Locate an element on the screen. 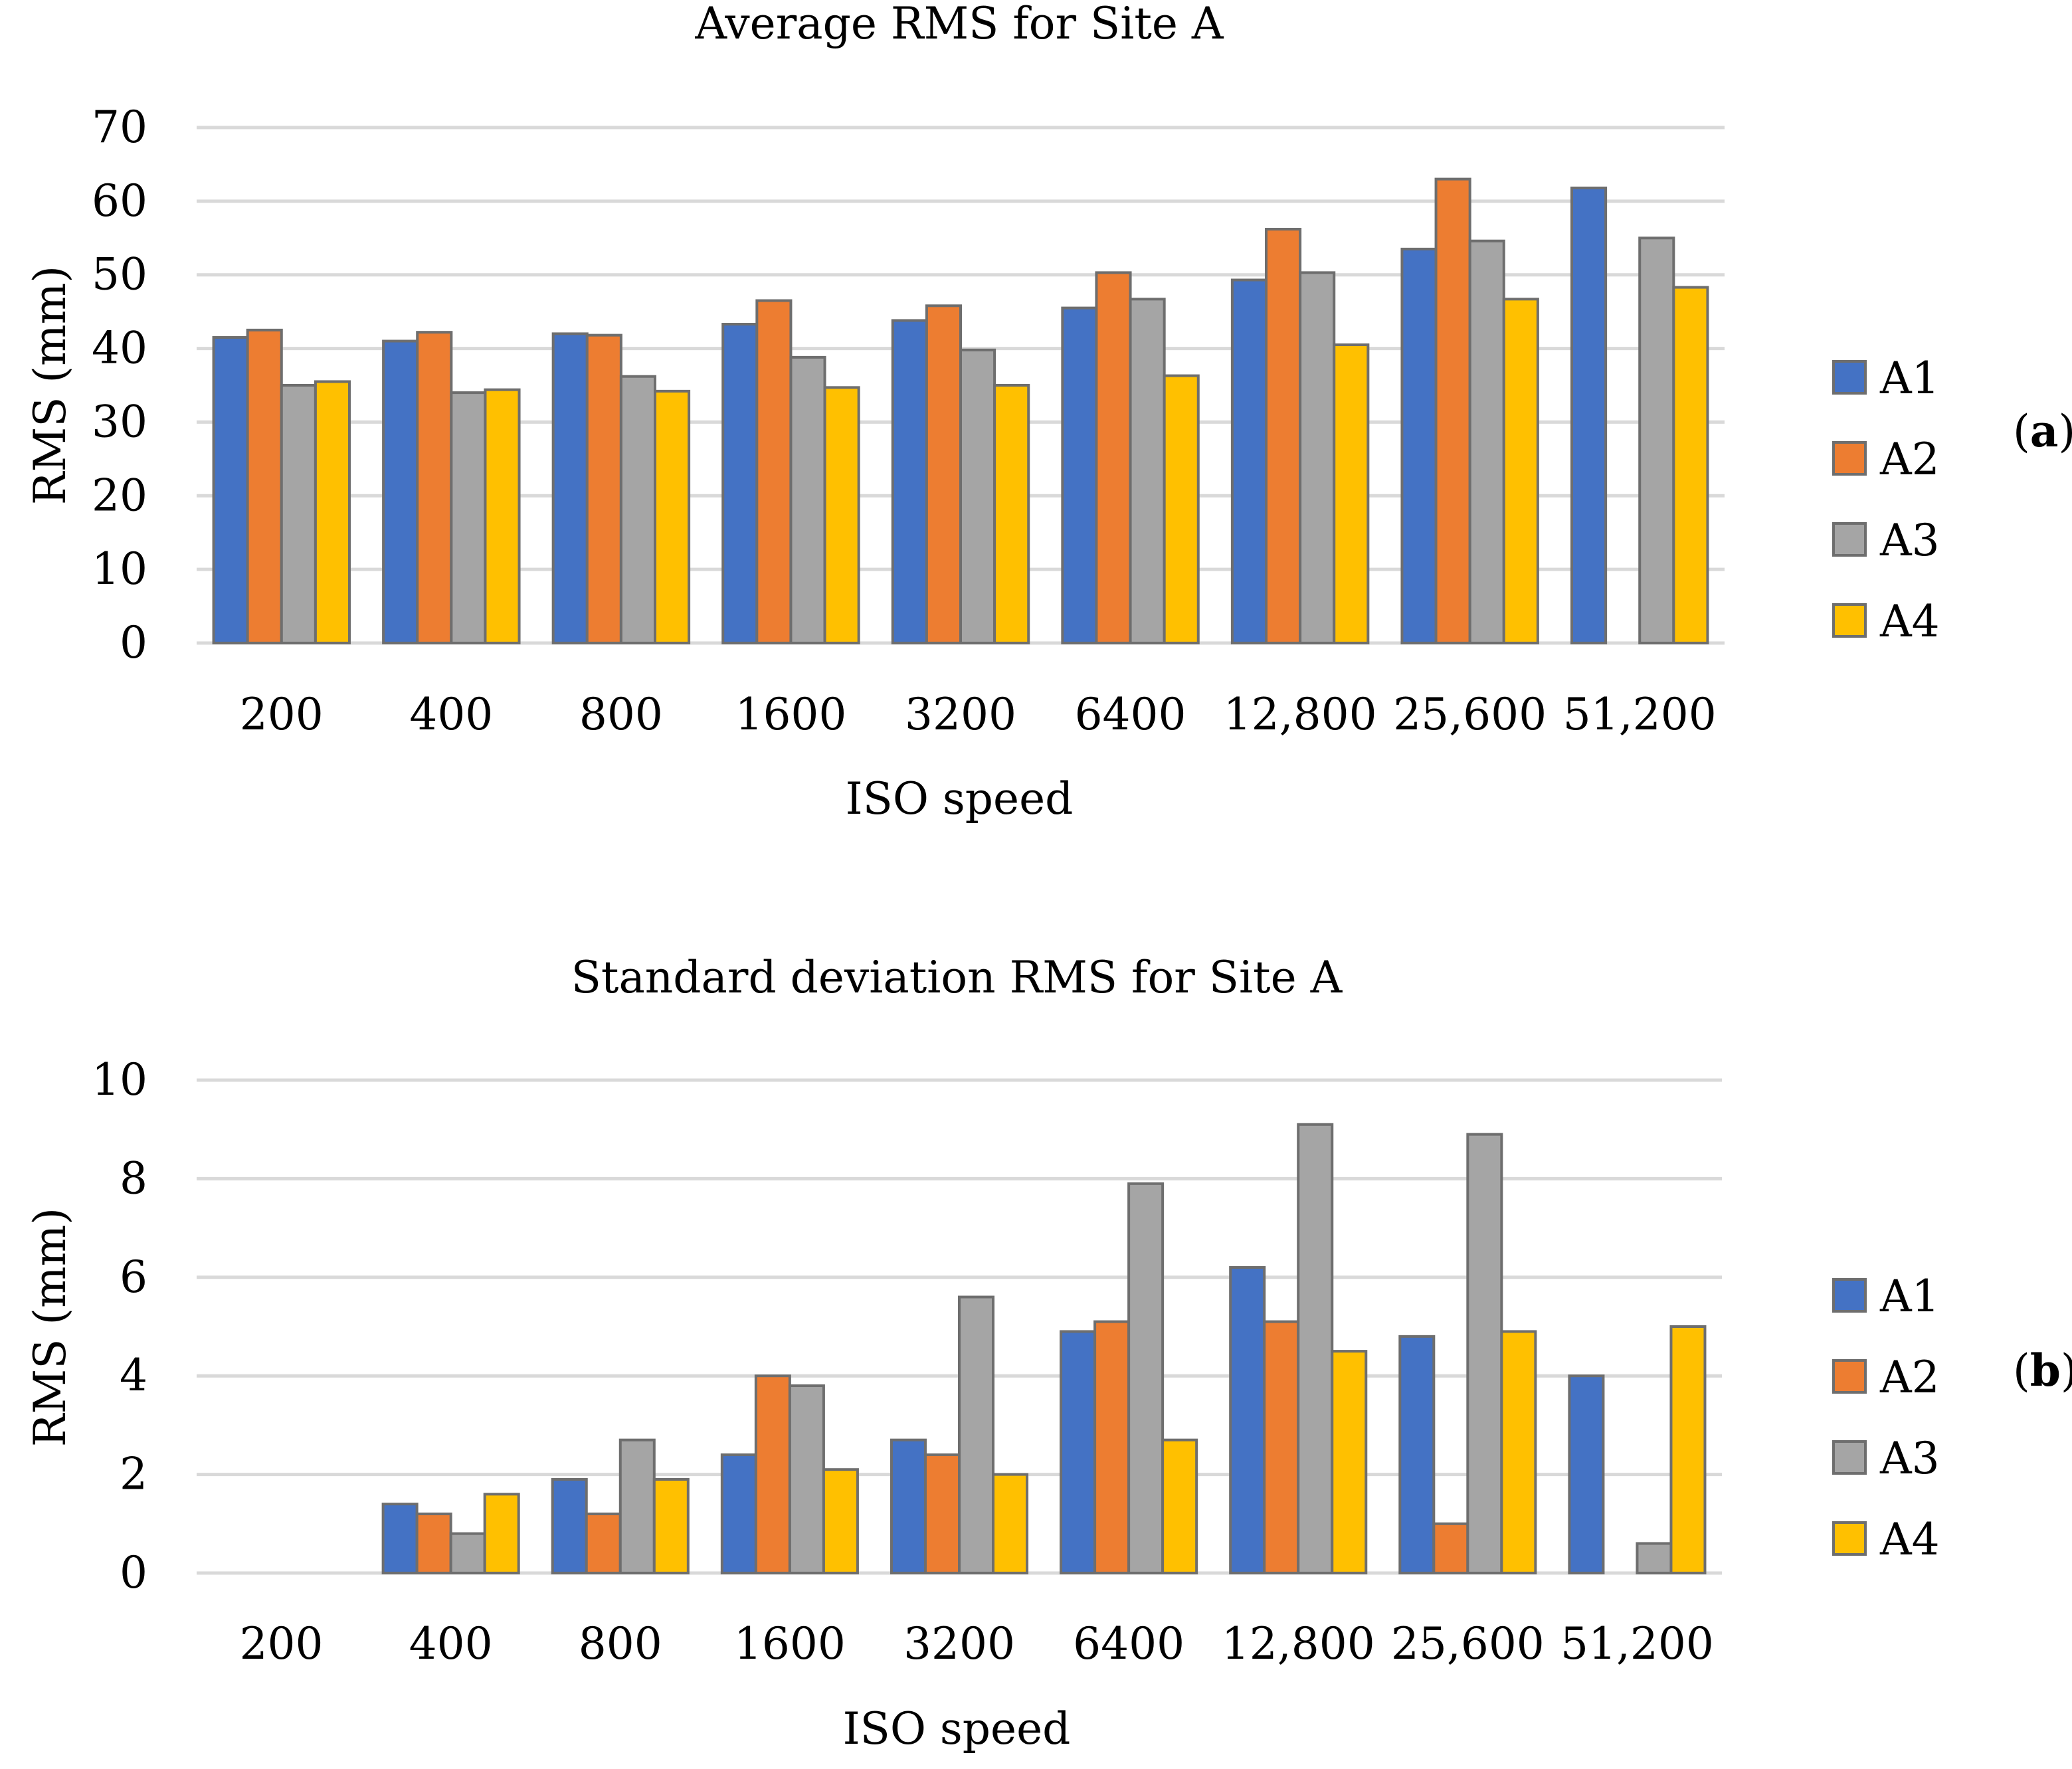  y-tick-label: 60 is located at coordinates (119, 201).